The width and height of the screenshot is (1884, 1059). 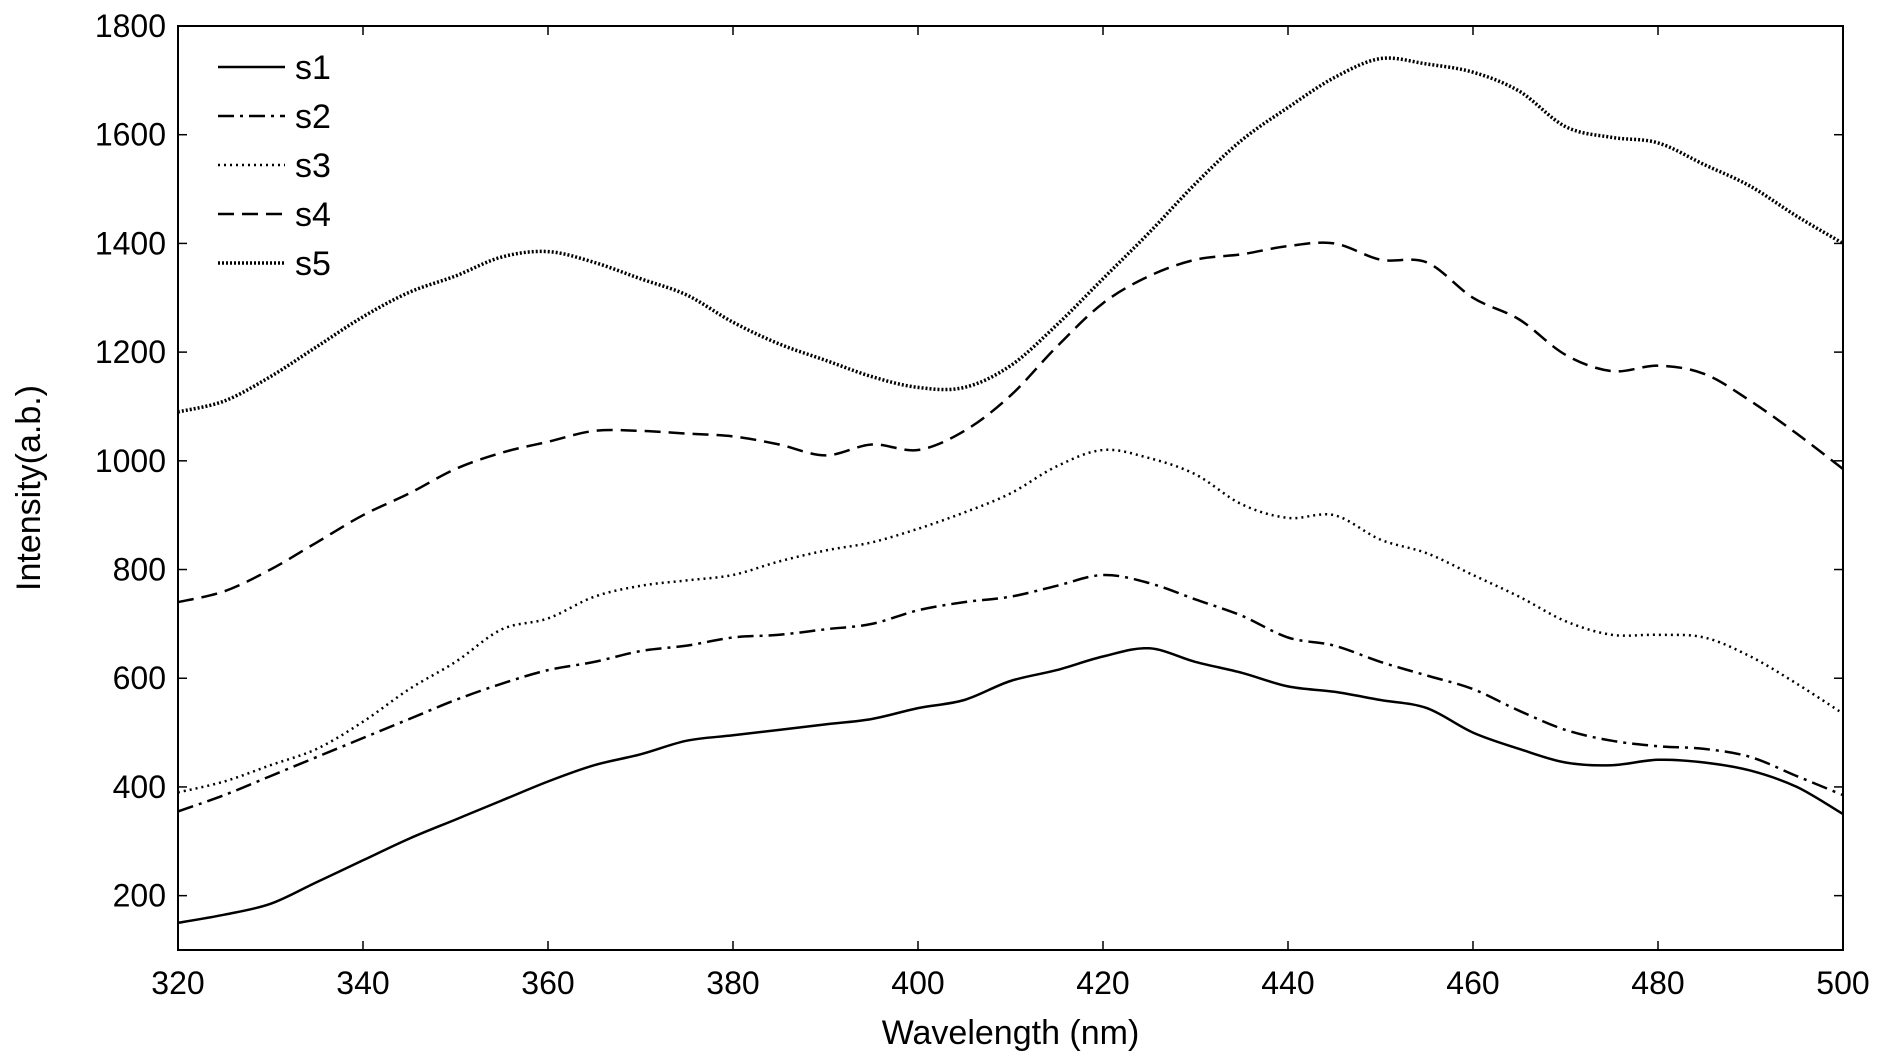 I want to click on x-tick-label: 480, so click(x=1657, y=983).